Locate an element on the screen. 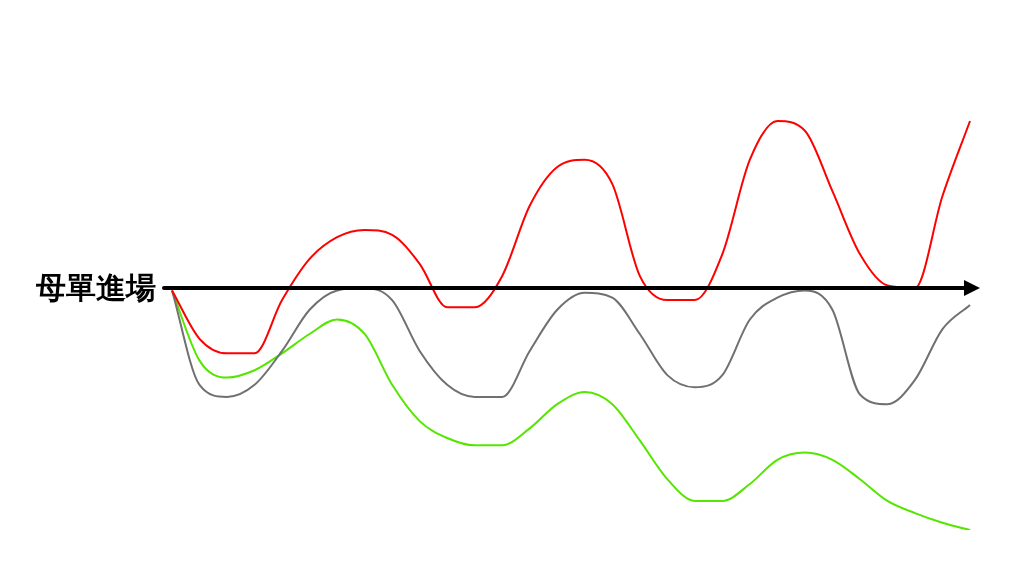 This screenshot has width=1024, height=576. ref-line-label: 母單進場 is located at coordinates (95, 287).